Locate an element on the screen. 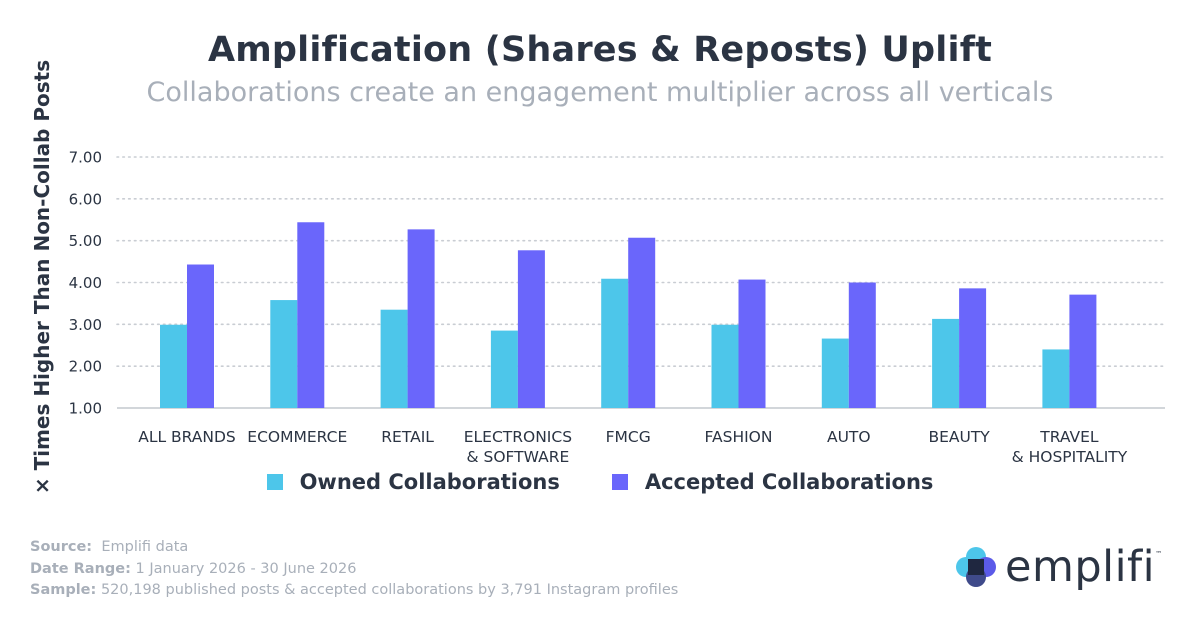 The height and width of the screenshot is (628, 1200). footer-sample-label: Sample: is located at coordinates (63, 590).